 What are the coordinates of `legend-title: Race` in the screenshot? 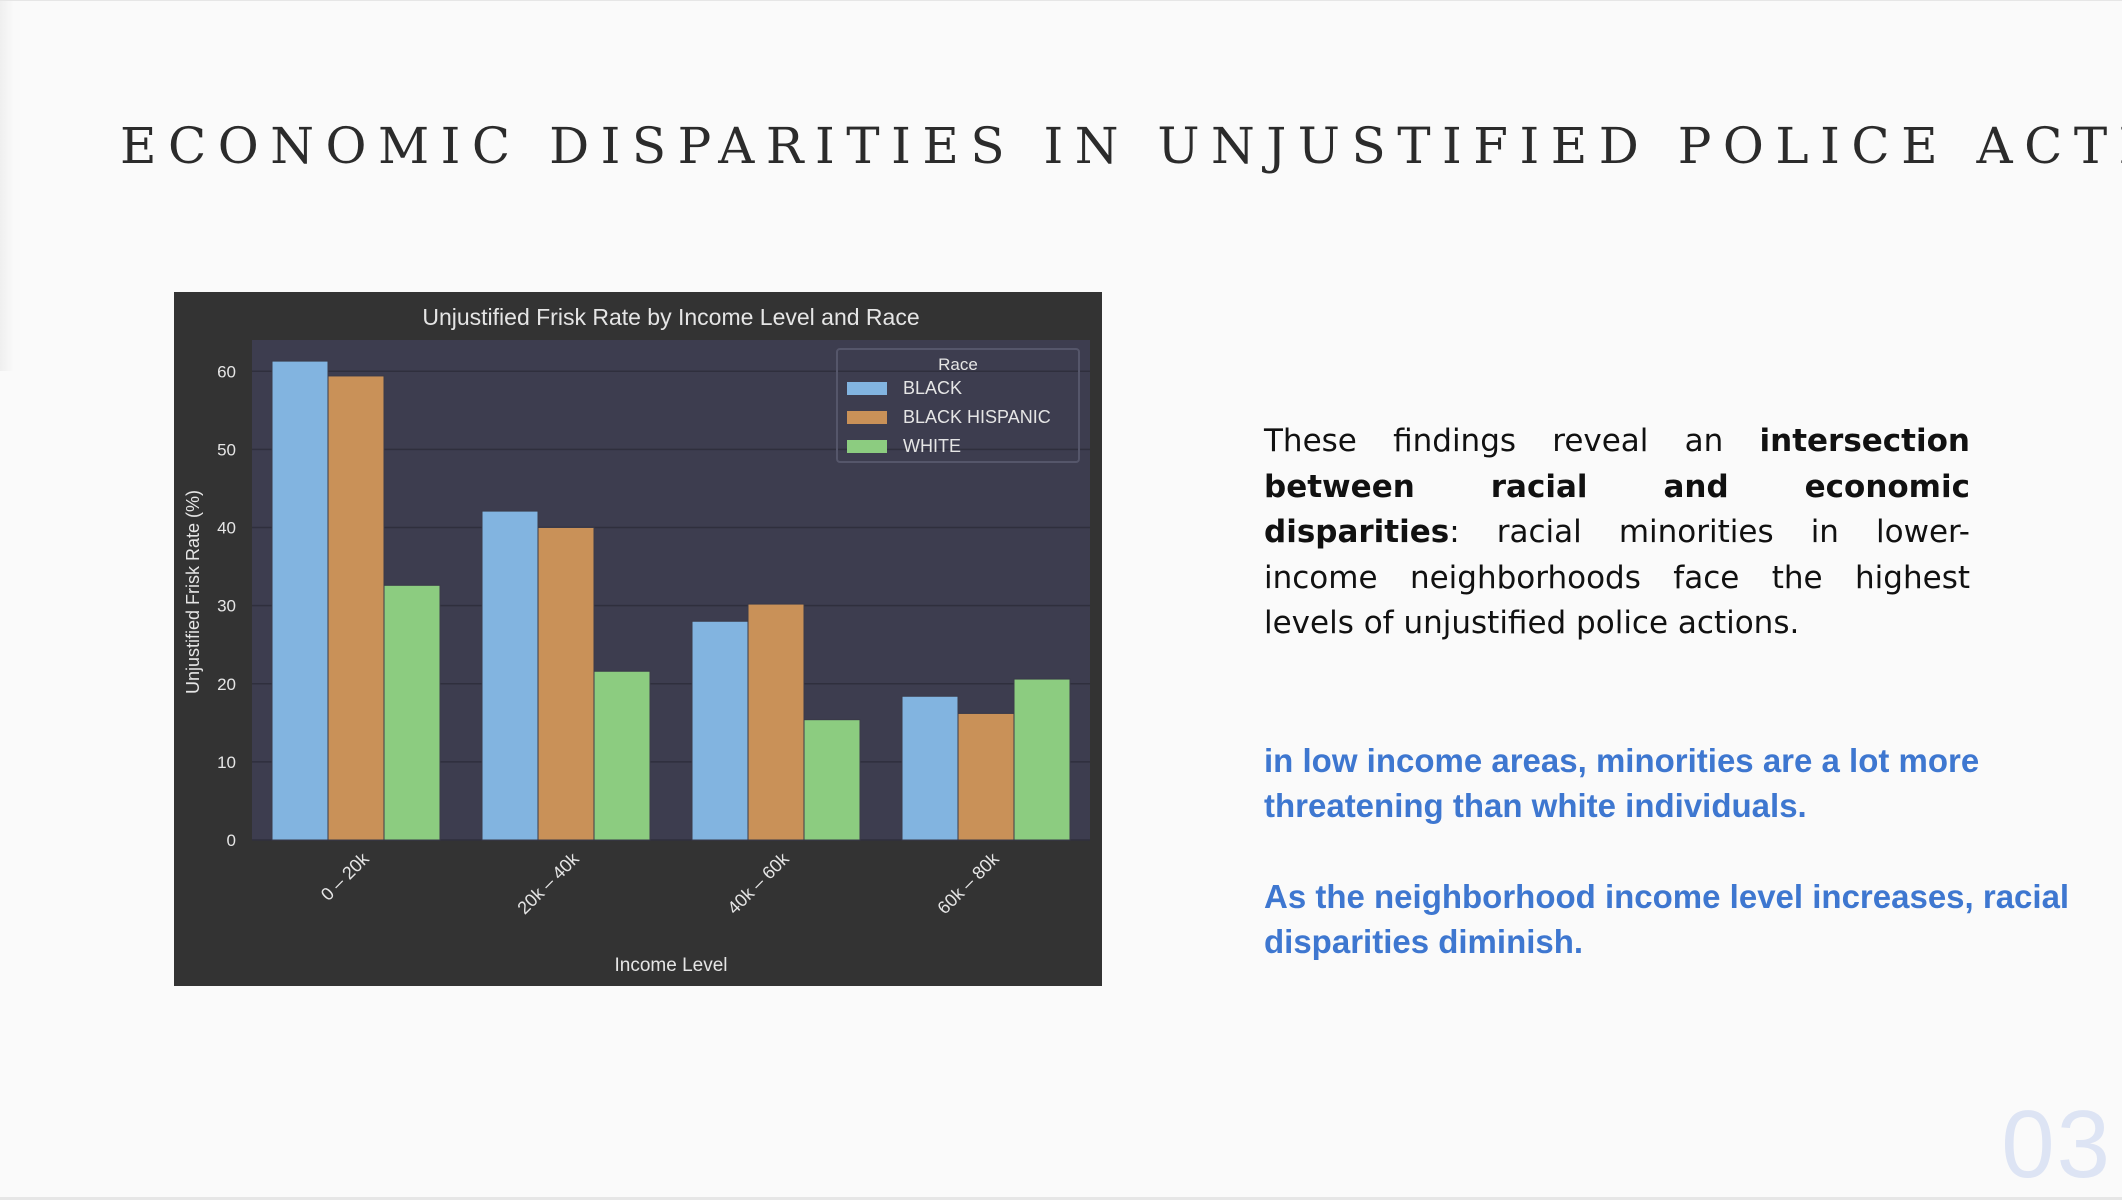 It's located at (958, 364).